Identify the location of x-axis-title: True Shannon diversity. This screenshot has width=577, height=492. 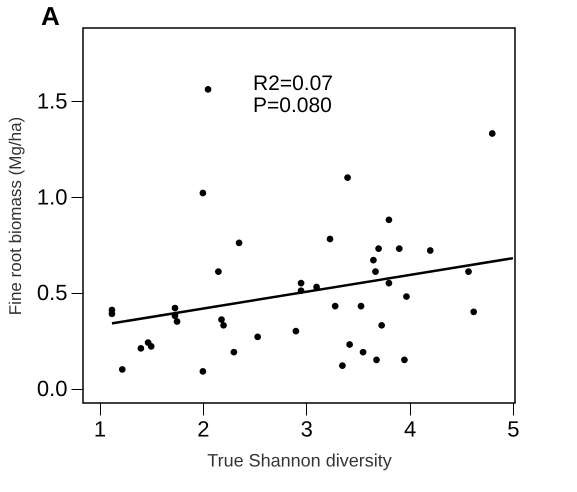
(299, 460).